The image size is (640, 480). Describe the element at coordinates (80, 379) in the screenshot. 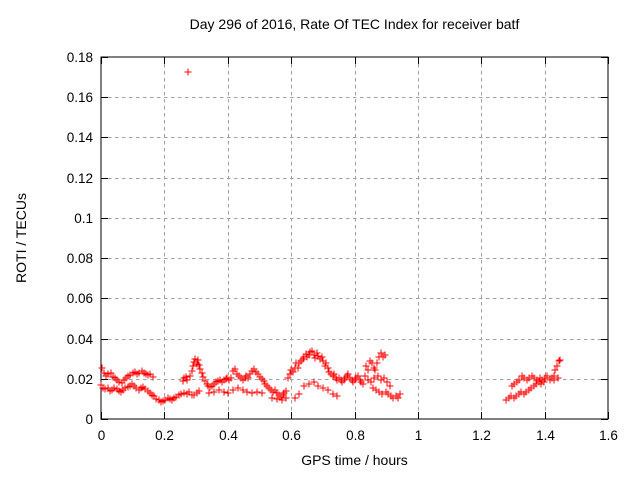

I see `y-tick-label: 0.02` at that location.